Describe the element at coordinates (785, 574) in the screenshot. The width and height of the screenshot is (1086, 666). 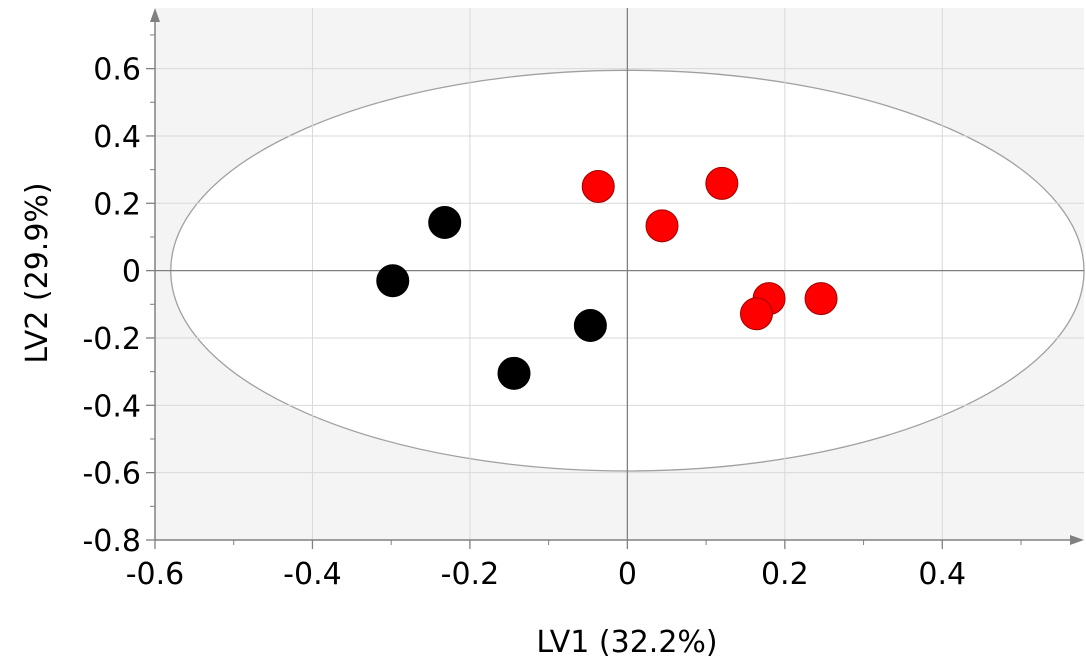
I see `x-tick-label: 0.2` at that location.